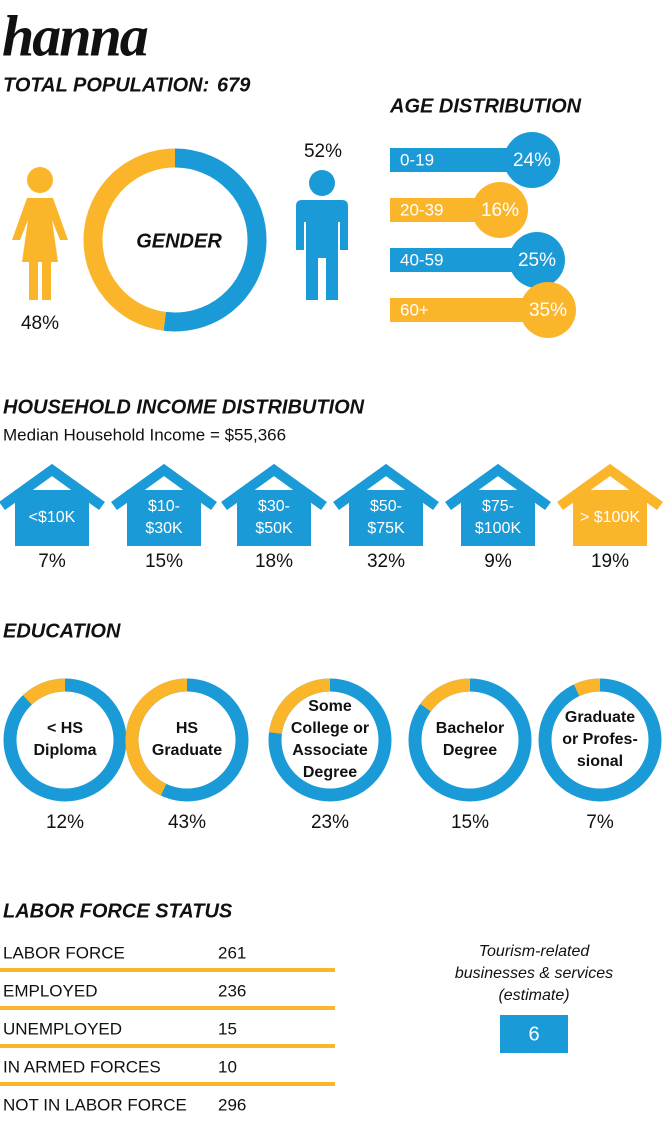  What do you see at coordinates (62, 631) in the screenshot?
I see `education-title: EDUCATION` at bounding box center [62, 631].